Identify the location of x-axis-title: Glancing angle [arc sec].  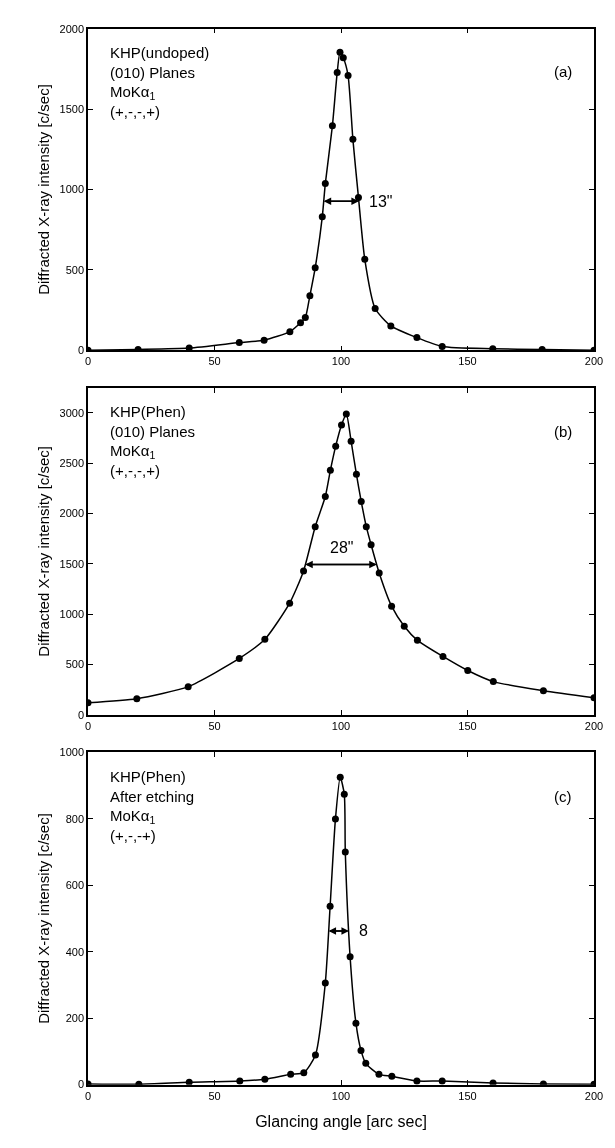
(341, 1121).